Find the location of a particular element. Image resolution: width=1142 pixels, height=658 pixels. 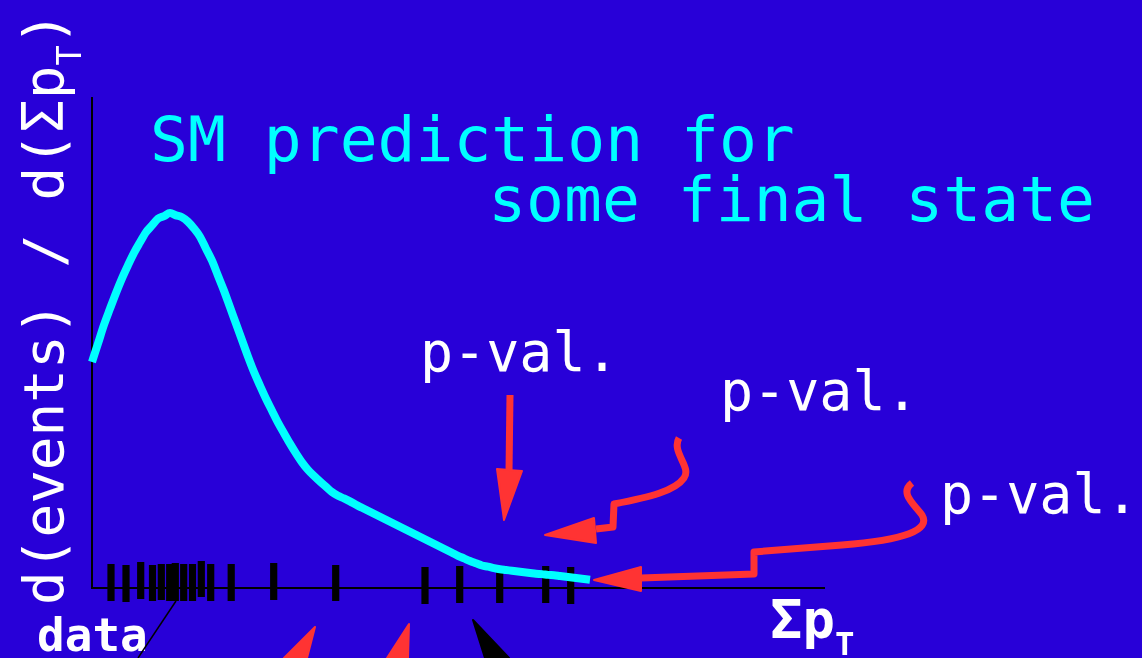

y-axis-title: d(events) / d(ΣpT) is located at coordinates (50, 308).